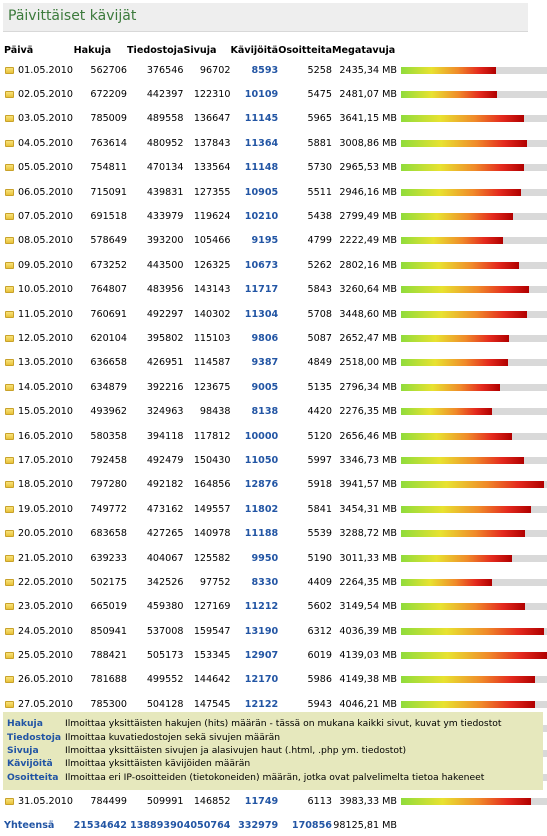  I want to click on row-visitors-link: 11364, so click(261, 143).